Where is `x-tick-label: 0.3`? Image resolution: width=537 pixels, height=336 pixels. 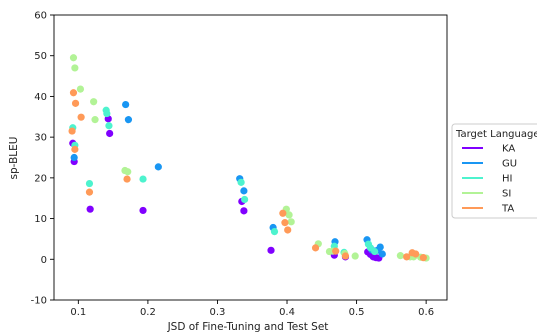
x-tick-label: 0.3 is located at coordinates (218, 312).